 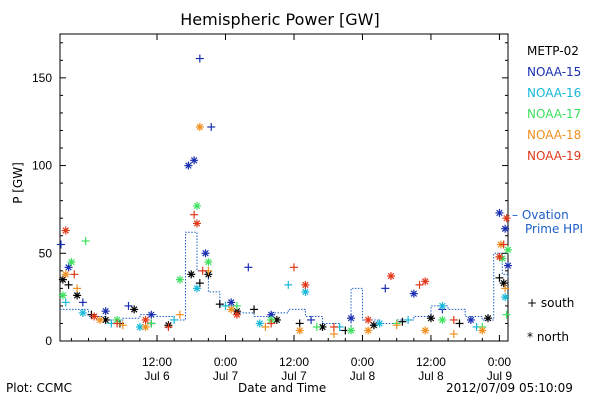 What do you see at coordinates (554, 72) in the screenshot?
I see `legend-entry-noaa-15: NOAA-15` at bounding box center [554, 72].